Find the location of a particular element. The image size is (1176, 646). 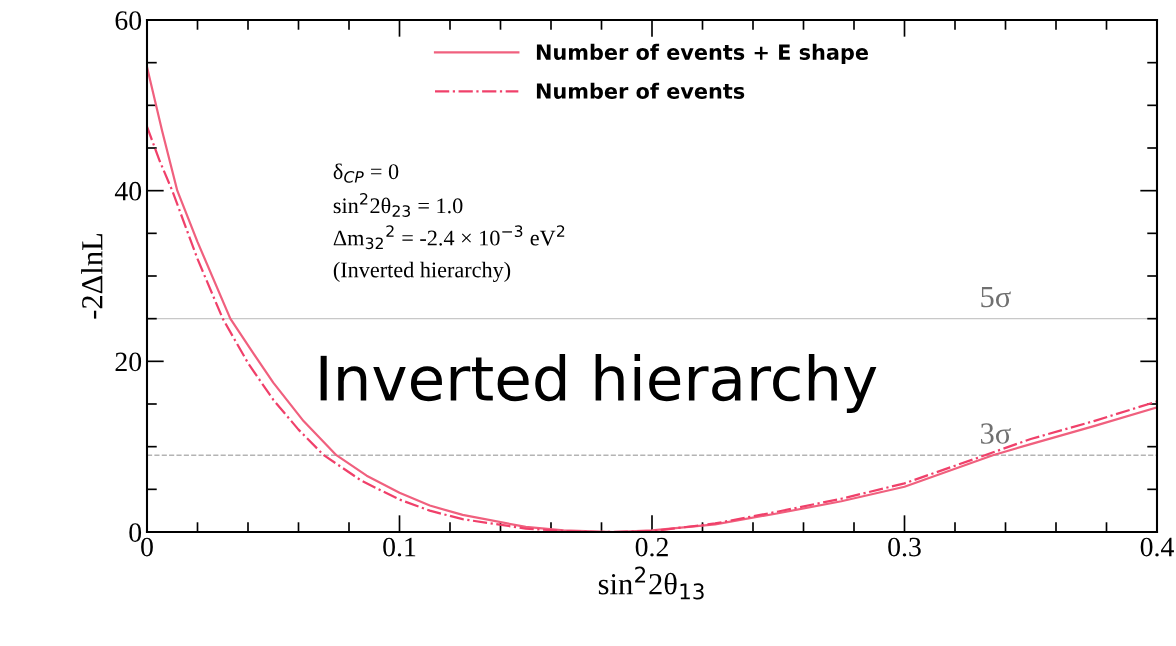

x-axis-title: sin$^{2}$2θ$_{13}$ is located at coordinates (651, 583).